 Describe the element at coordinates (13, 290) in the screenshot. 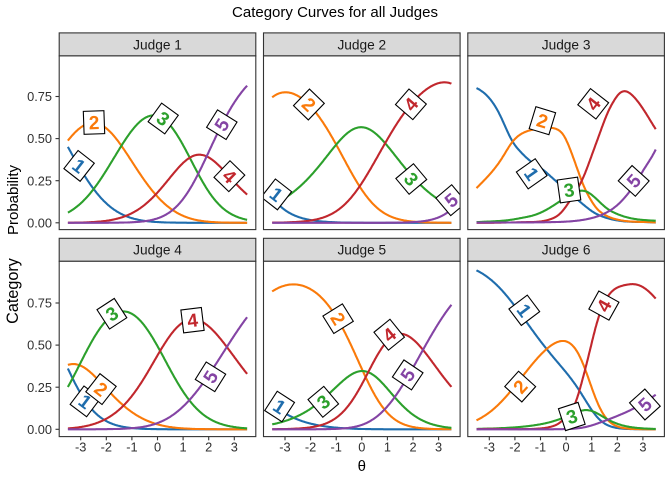

I see `svg-text: Category` at that location.